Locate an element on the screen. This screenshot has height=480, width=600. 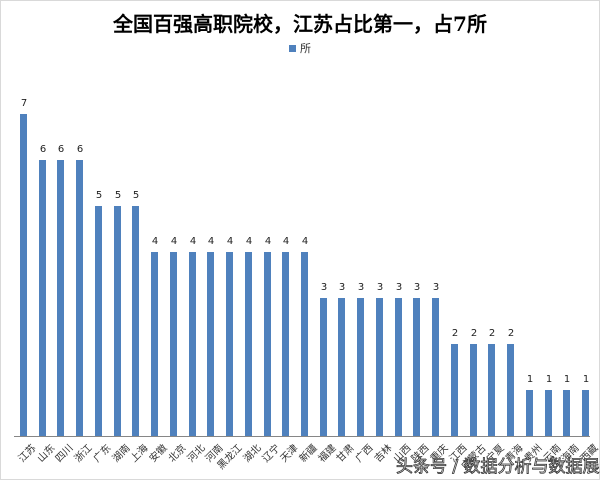
watermark: 头条号 / 数据分析与数据展示 is located at coordinates (498, 467).